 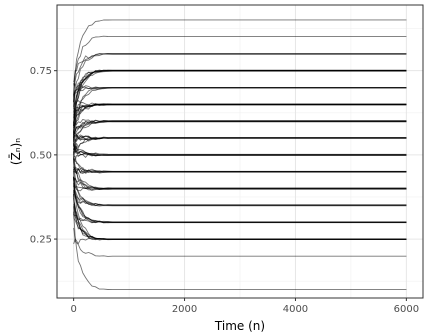 I want to click on y-tick-labels: 0.25 0.50 0.75, so click(x=41, y=155).